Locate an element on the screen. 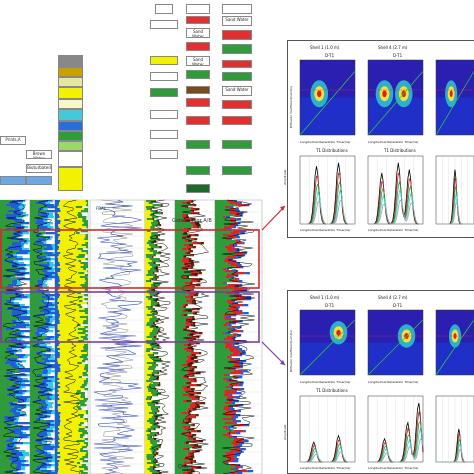 Image resolution: width=474 pixels, height=474 pixels. p2-t1c-series is located at coordinates (455, 455).